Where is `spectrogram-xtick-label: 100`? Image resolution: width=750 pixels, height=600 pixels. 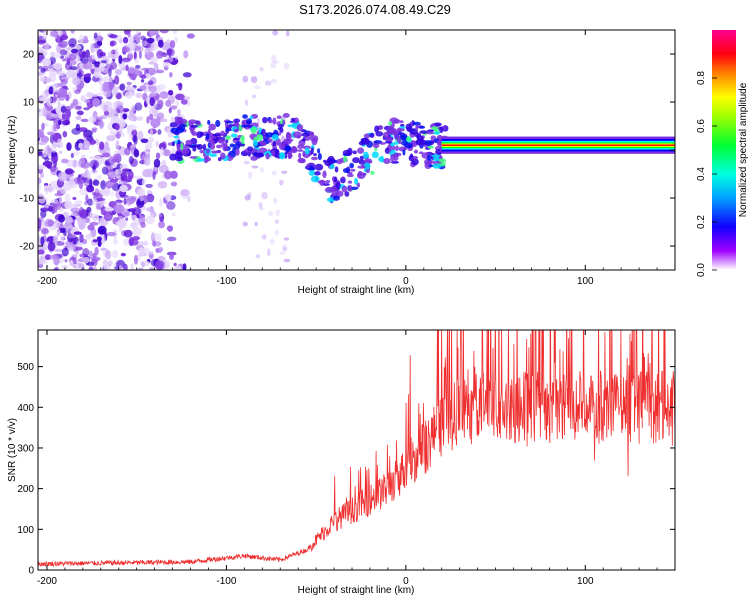 spectrogram-xtick-label: 100 is located at coordinates (585, 281).